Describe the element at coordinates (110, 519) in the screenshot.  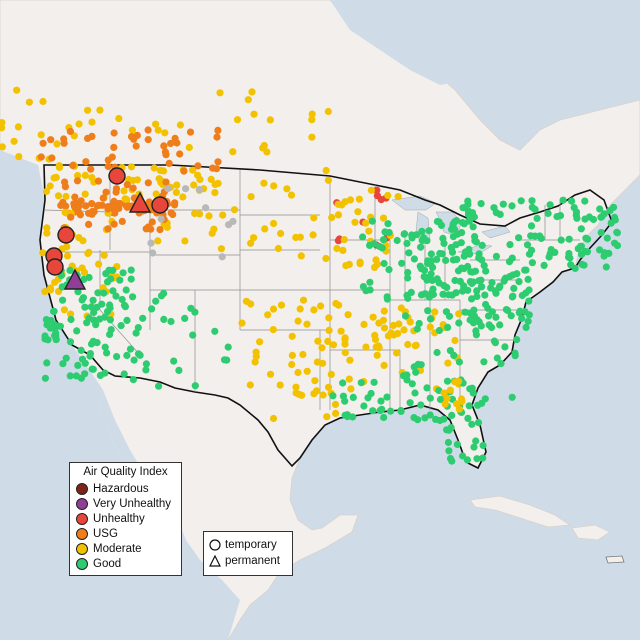
I see `legend-item-unhealthy: Unhealthy` at that location.